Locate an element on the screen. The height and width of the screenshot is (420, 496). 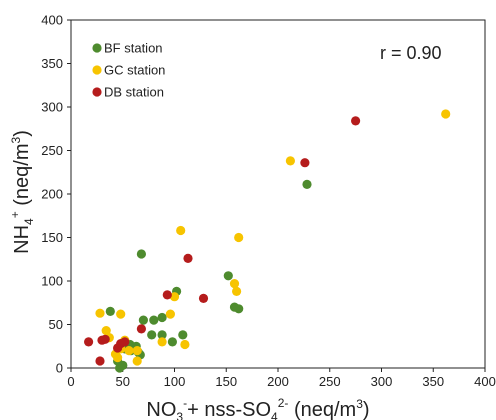
legend-marker-gc is located at coordinates (97, 70).